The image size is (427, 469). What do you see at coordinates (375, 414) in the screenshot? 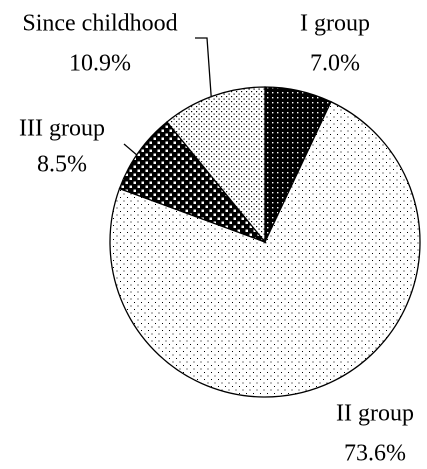
I see `slice-label: II group` at bounding box center [375, 414].